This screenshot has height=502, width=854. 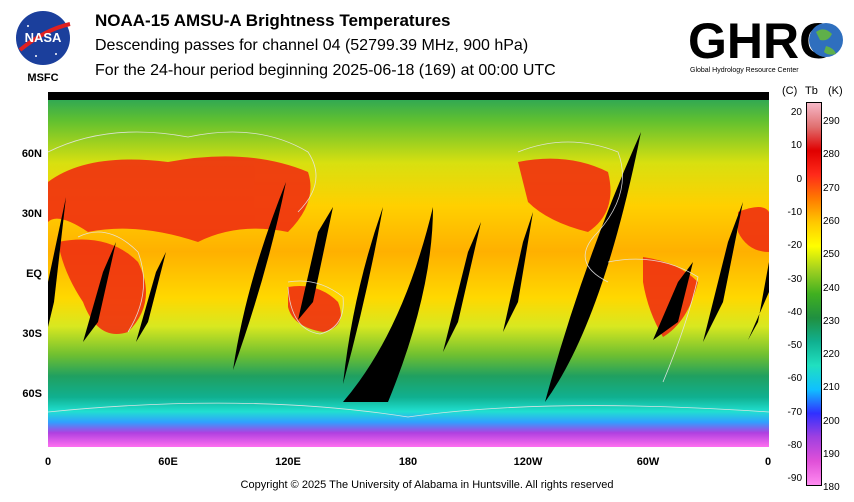 What do you see at coordinates (168, 462) in the screenshot?
I see `lon-label-60e: 60E` at bounding box center [168, 462].